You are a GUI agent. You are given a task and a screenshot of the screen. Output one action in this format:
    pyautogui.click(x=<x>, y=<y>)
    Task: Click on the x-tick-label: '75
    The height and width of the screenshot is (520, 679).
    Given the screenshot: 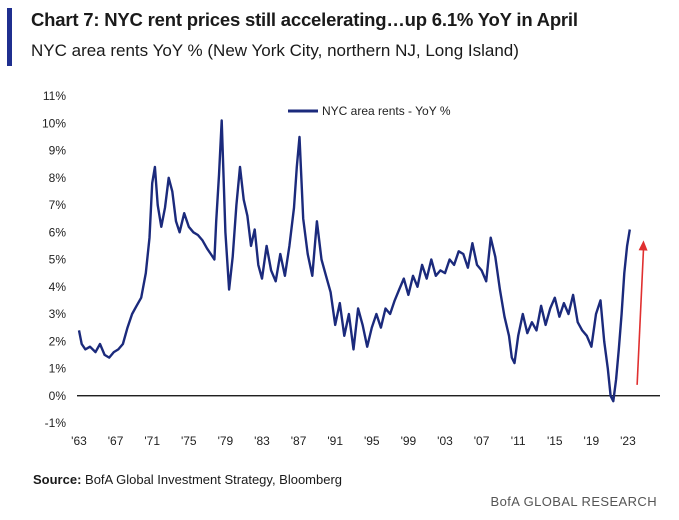 What is the action you would take?
    pyautogui.click(x=189, y=441)
    